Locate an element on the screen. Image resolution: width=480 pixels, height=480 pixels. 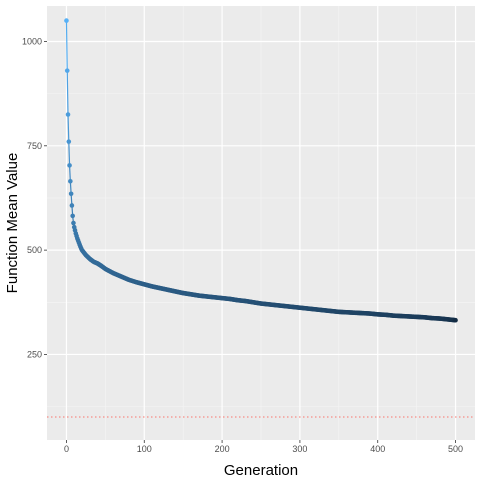
x-tick-label: 300 is located at coordinates (299, 449).